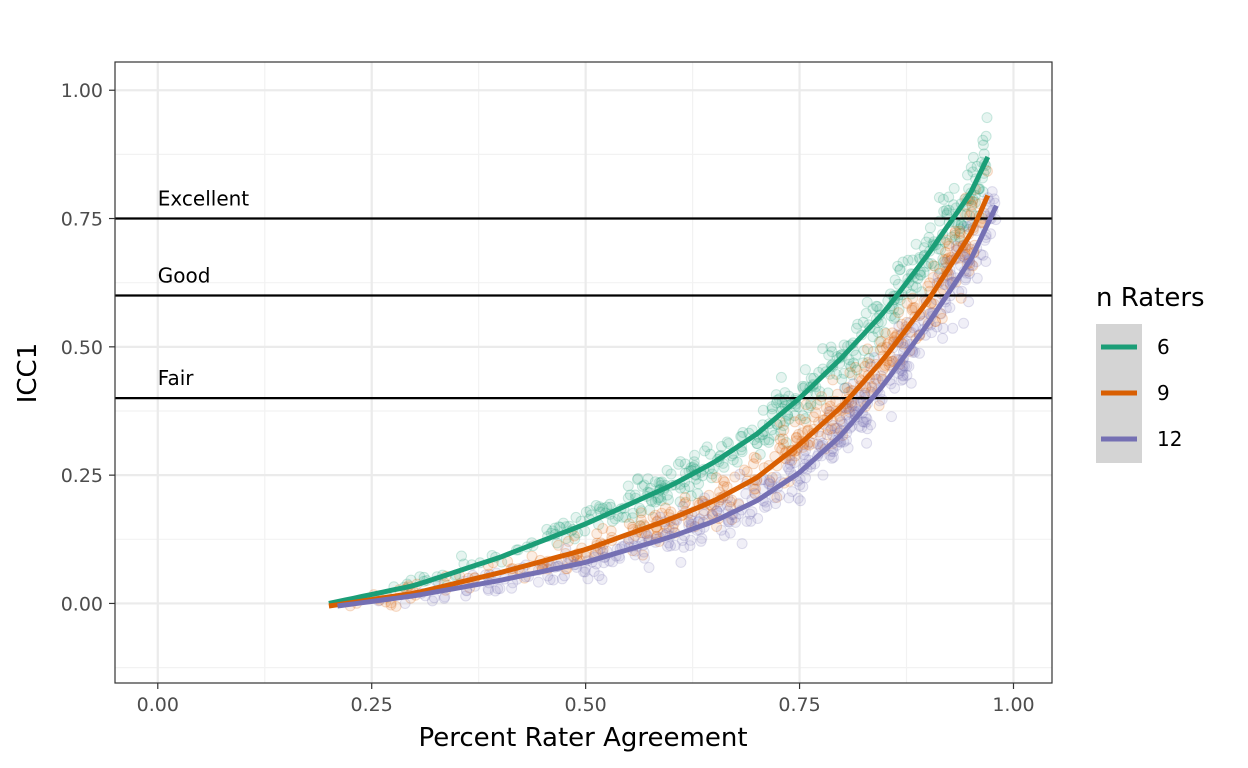 The height and width of the screenshot is (768, 1248). Describe the element at coordinates (28, 373) in the screenshot. I see `y-axis-title: ICC1` at that location.